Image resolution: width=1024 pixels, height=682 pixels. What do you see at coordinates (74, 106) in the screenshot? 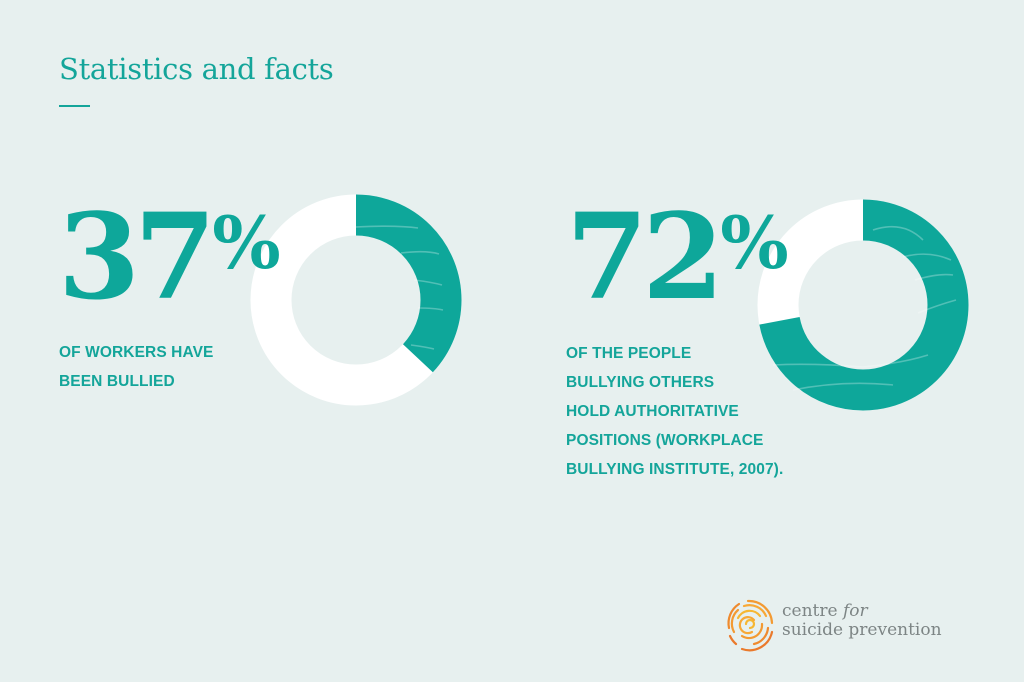
I see `title-underline` at bounding box center [74, 106].